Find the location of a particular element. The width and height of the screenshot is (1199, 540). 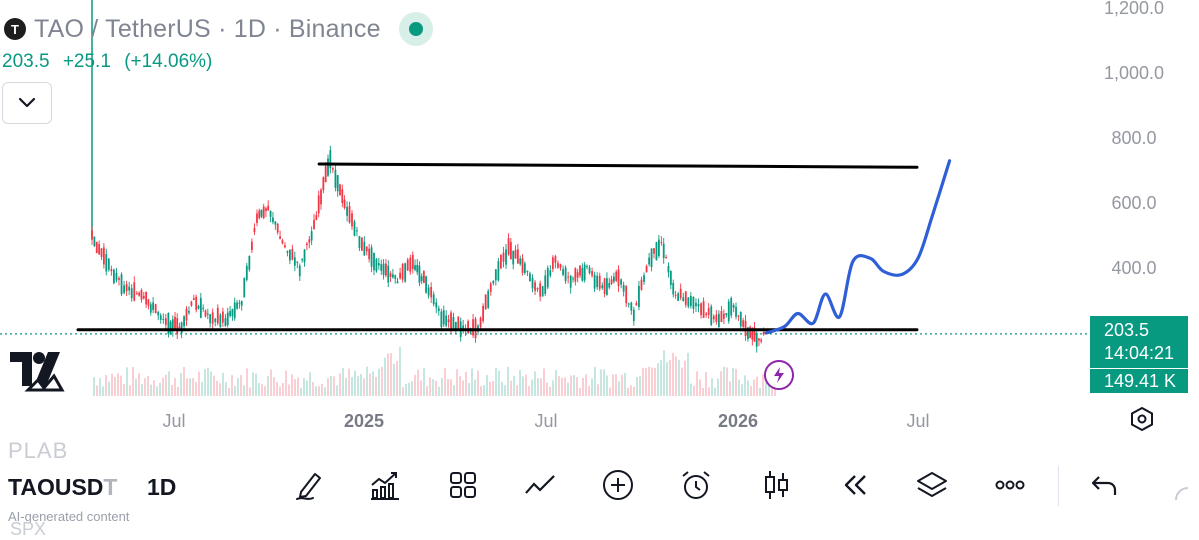

flash-icon is located at coordinates (779, 375).